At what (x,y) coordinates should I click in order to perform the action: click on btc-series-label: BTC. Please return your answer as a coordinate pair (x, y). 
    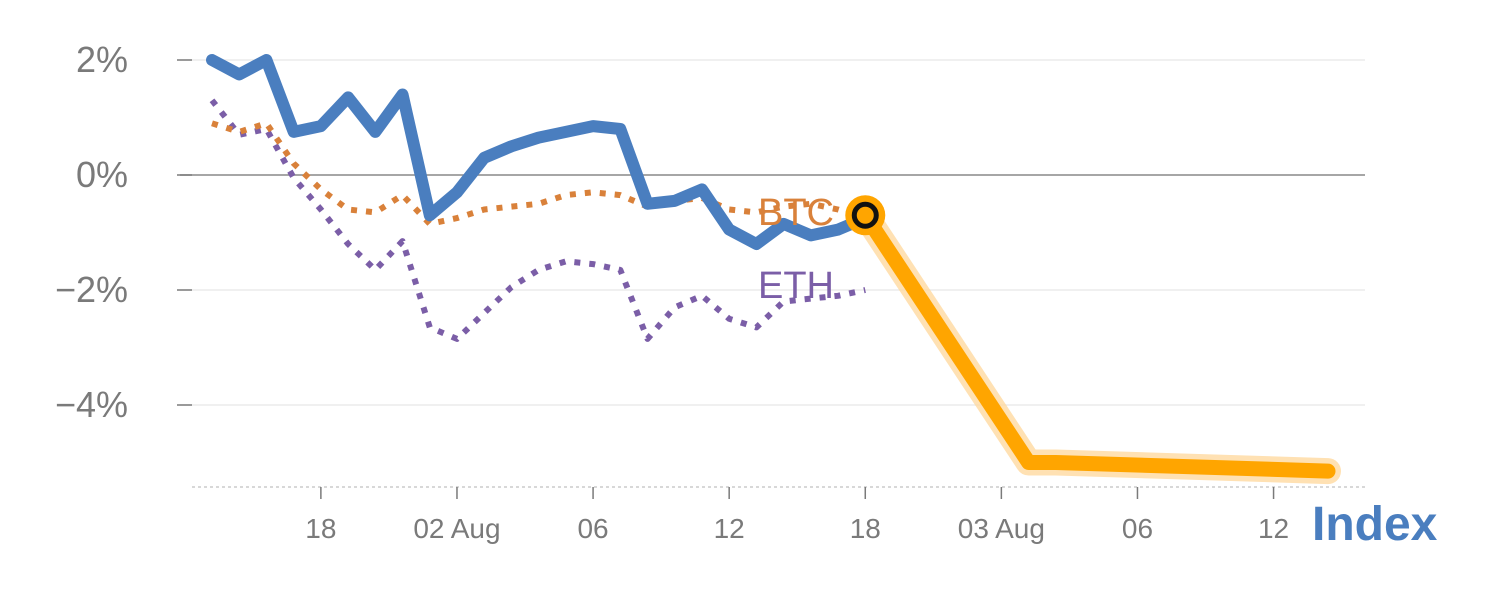
    Looking at the image, I should click on (796, 213).